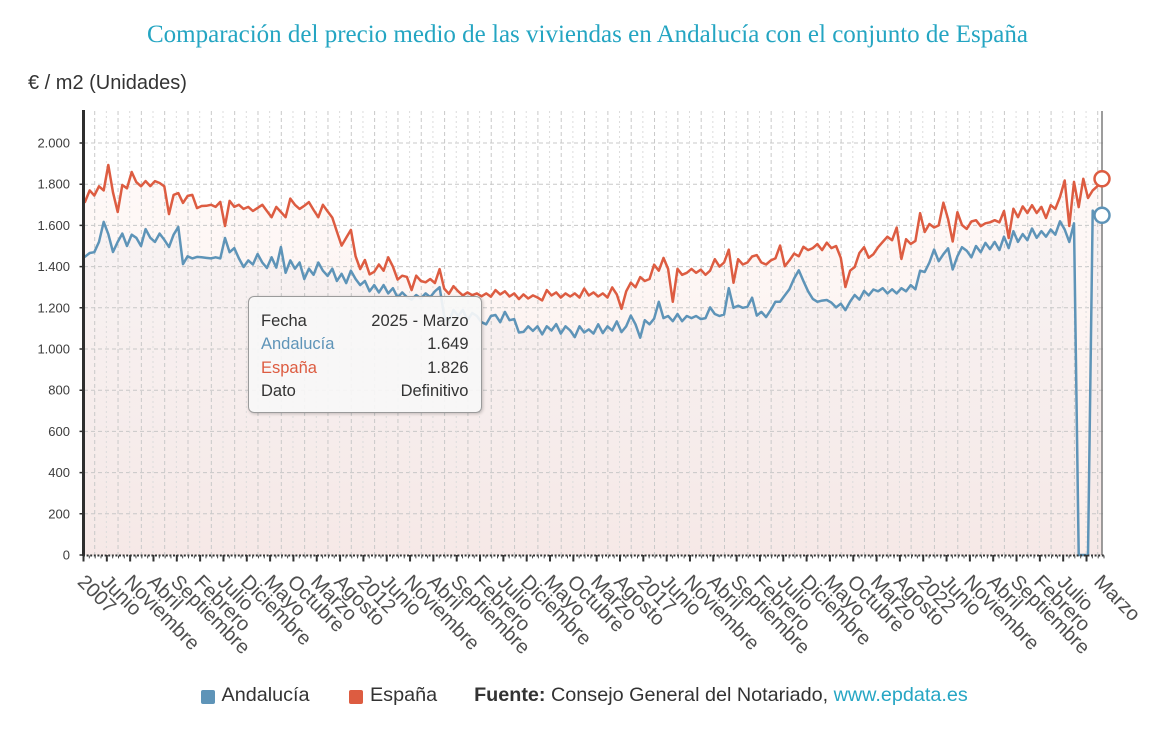 The image size is (1168, 731). Describe the element at coordinates (53, 184) in the screenshot. I see `svg-text: 1.800` at that location.